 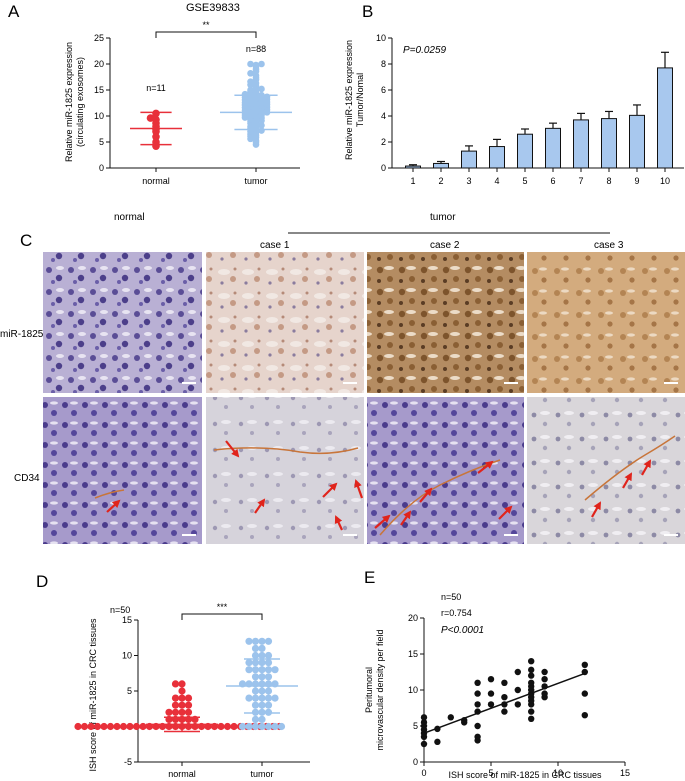 I want to click on micrograph-normal-mir1825, so click(x=122, y=322).